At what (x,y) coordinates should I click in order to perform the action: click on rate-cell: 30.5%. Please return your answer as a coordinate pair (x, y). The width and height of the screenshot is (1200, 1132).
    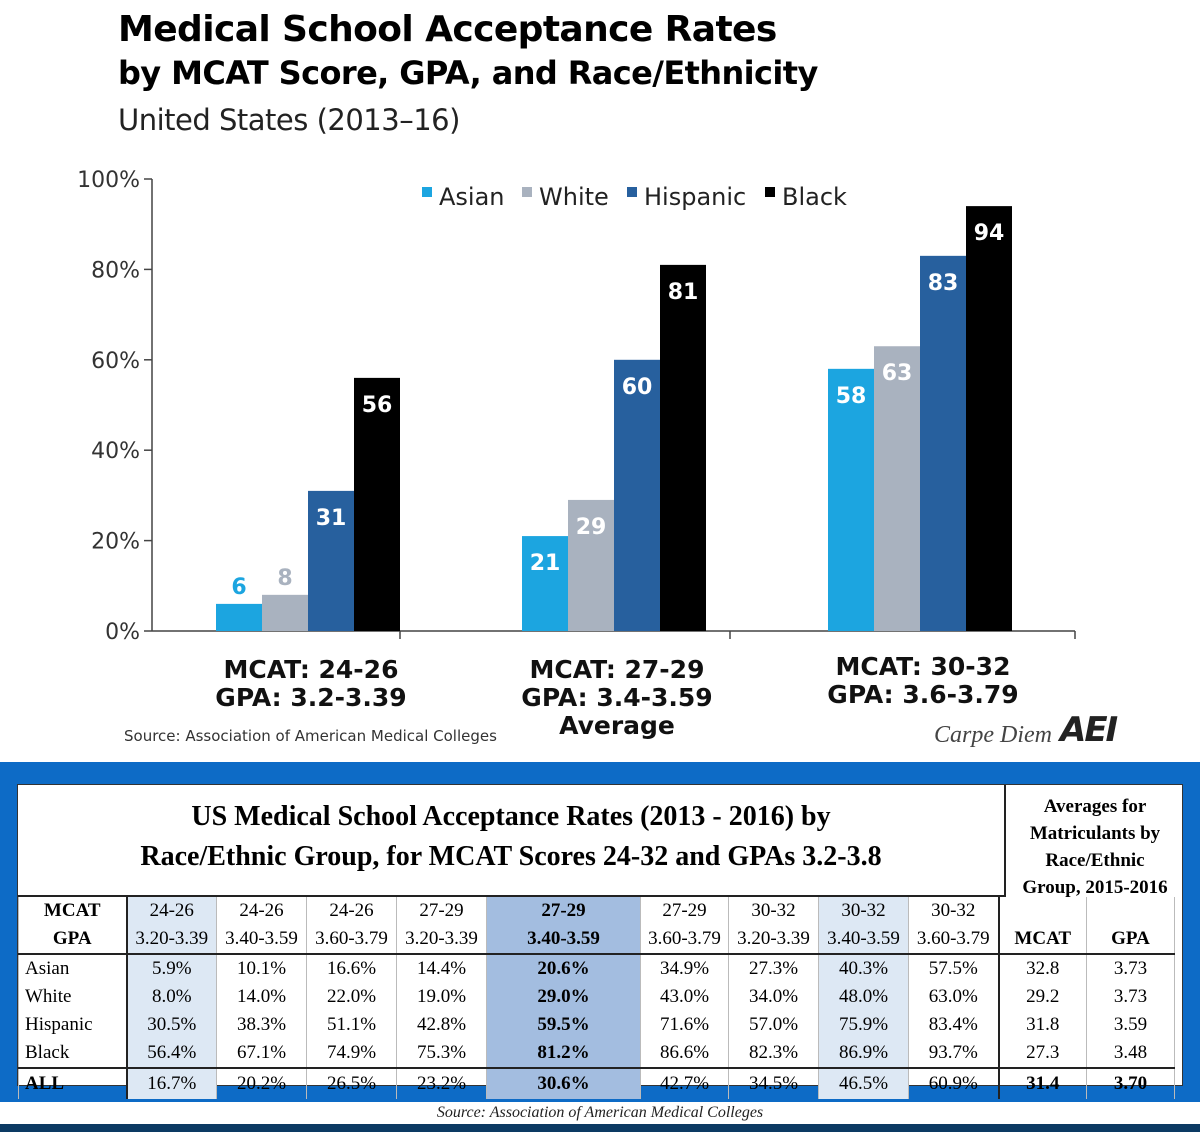
    Looking at the image, I should click on (171, 1025).